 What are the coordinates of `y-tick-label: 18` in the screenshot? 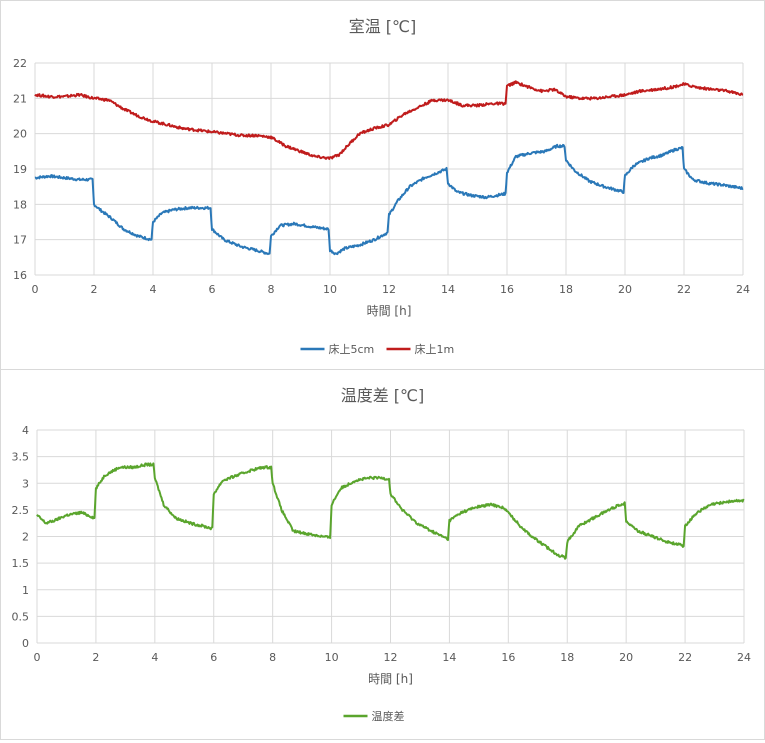 It's located at (20, 204).